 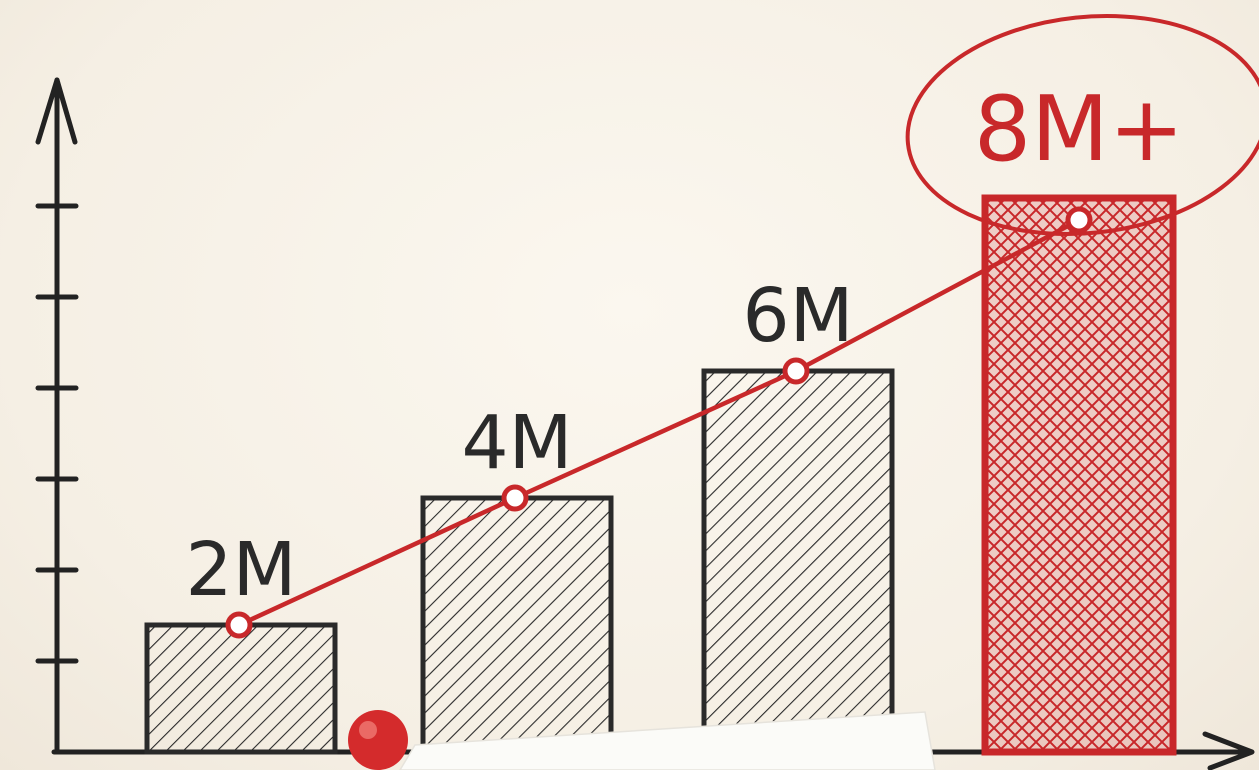 What do you see at coordinates (1079, 129) in the screenshot?
I see `value-label: 8M+` at bounding box center [1079, 129].